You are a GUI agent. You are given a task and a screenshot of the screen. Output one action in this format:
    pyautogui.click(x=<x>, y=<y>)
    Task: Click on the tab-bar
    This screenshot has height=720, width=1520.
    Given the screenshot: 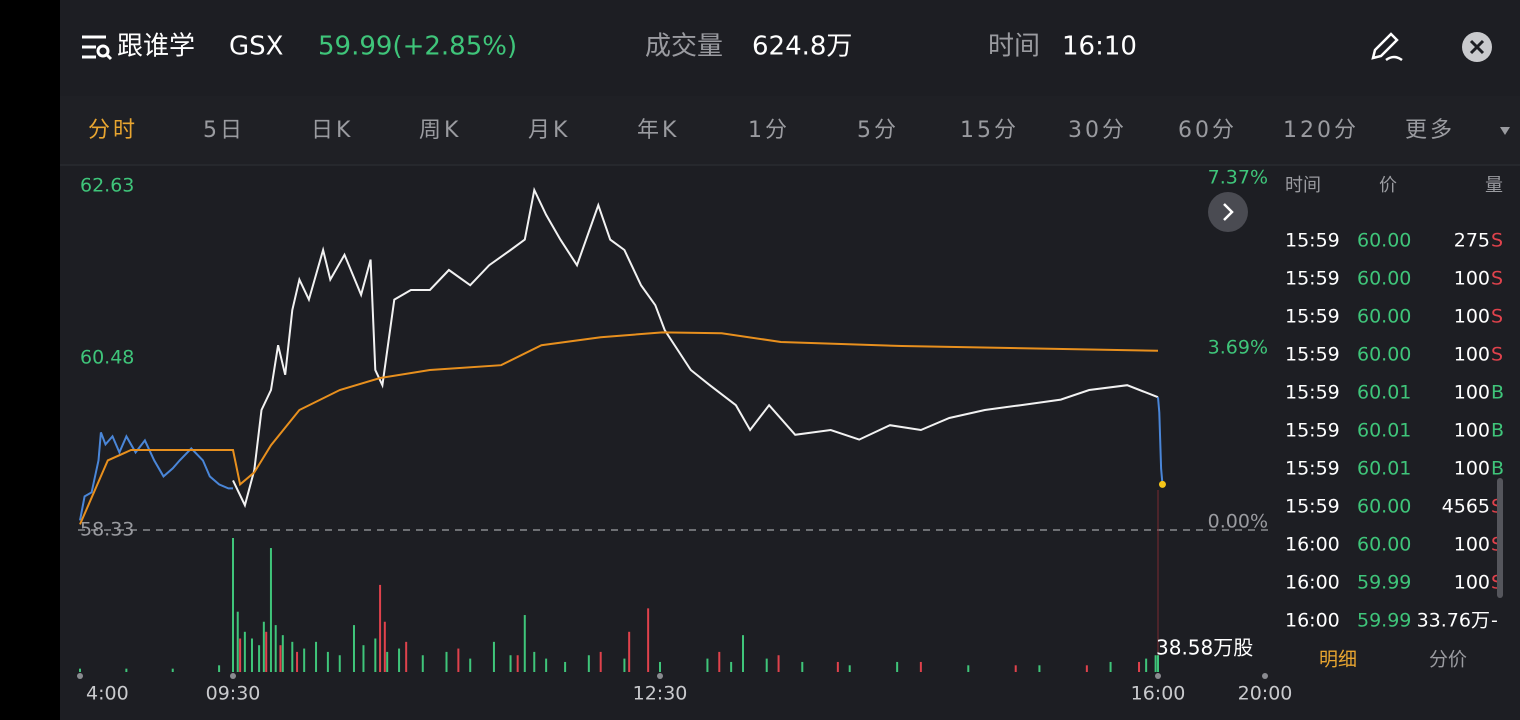 What is the action you would take?
    pyautogui.click(x=790, y=131)
    